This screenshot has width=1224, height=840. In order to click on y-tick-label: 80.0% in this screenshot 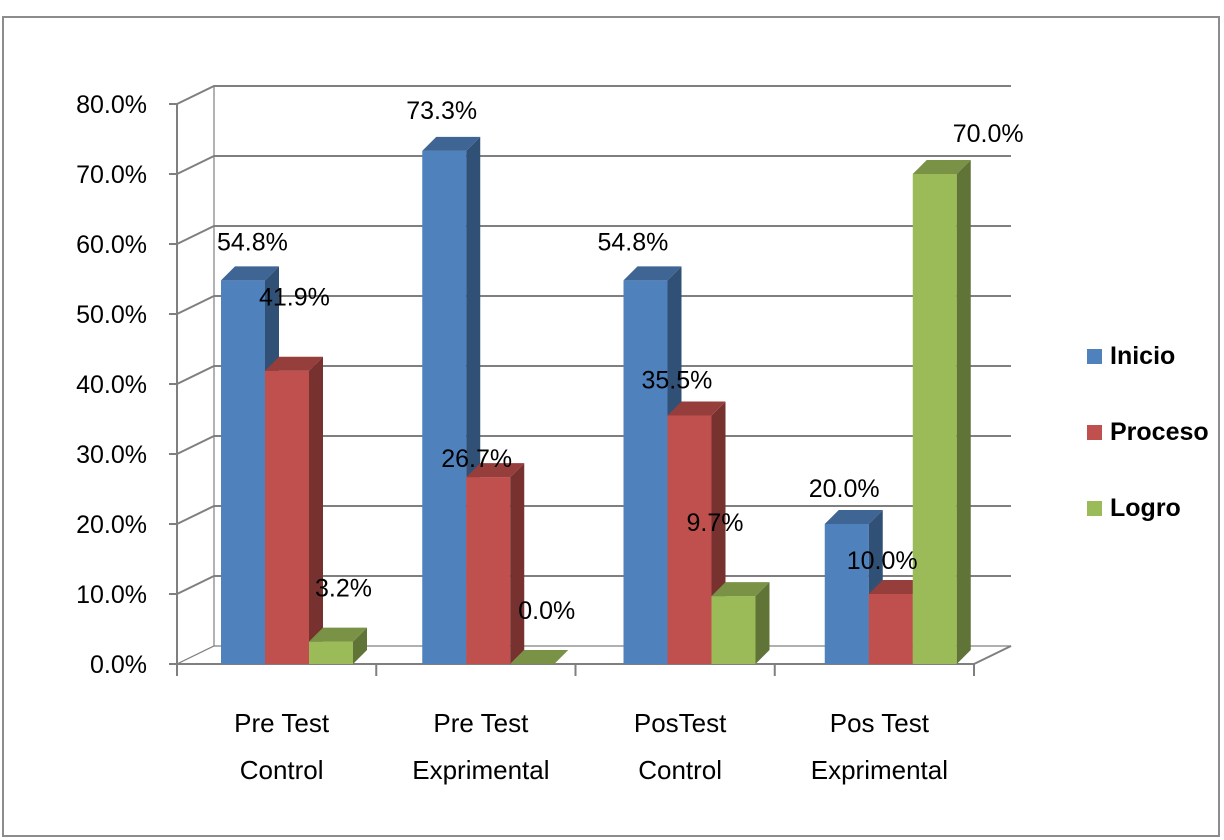, I will do `click(111, 105)`.